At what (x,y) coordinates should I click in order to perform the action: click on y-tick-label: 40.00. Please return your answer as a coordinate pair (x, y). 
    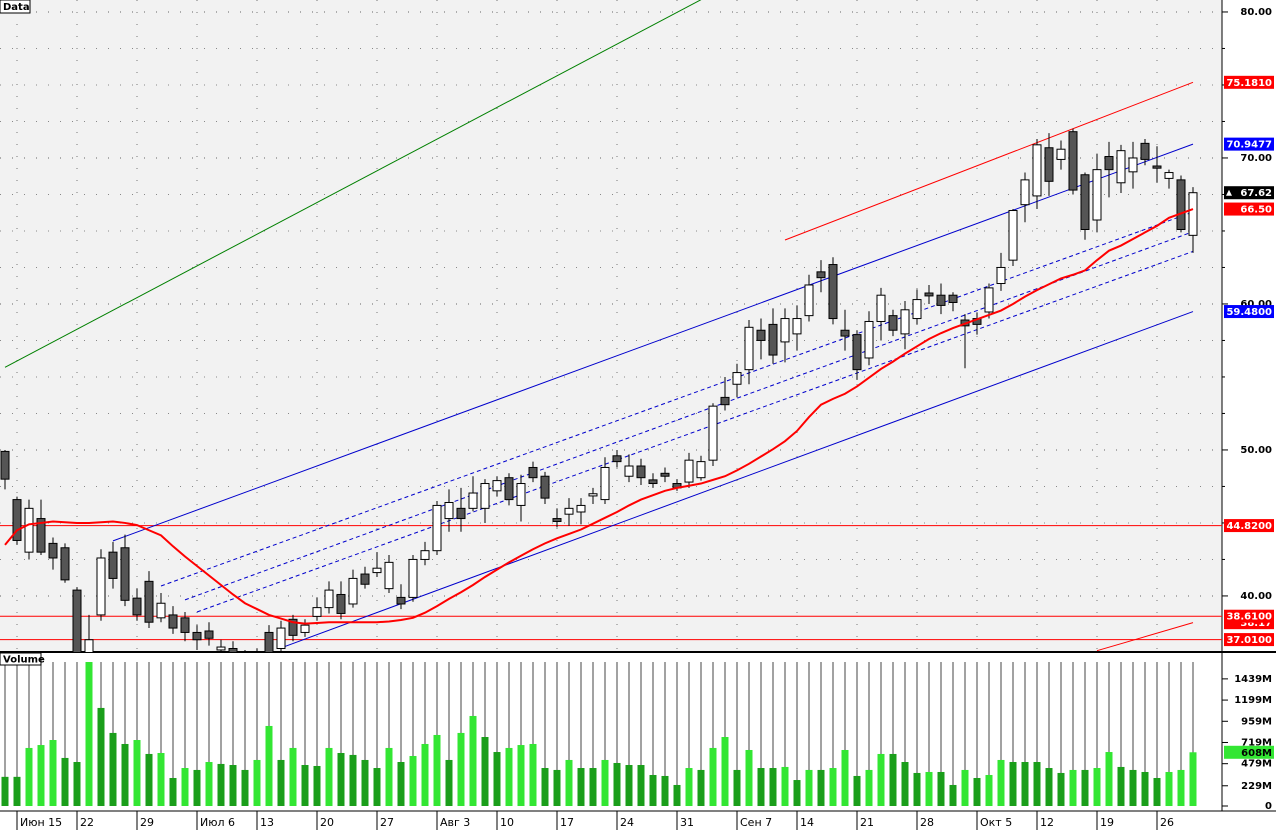
    Looking at the image, I should click on (1256, 596).